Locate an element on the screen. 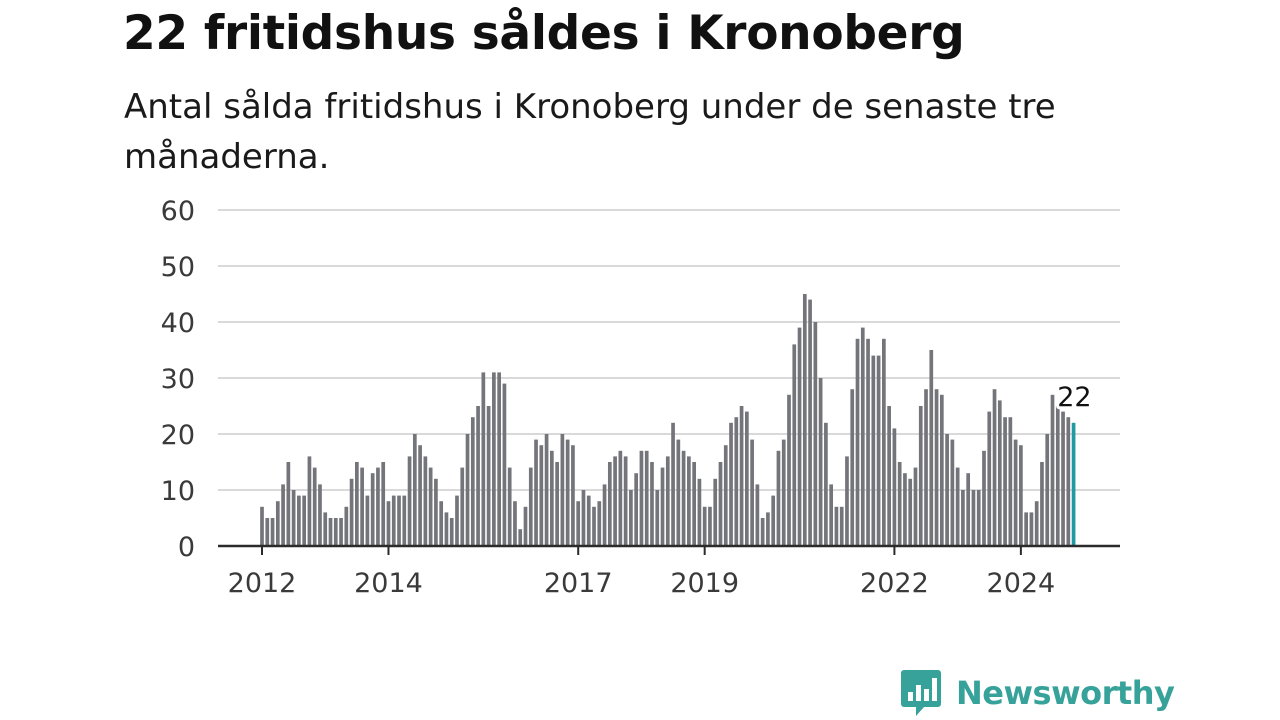 Image resolution: width=1280 pixels, height=720 pixels. y-tick-label: 40 is located at coordinates (178, 323).